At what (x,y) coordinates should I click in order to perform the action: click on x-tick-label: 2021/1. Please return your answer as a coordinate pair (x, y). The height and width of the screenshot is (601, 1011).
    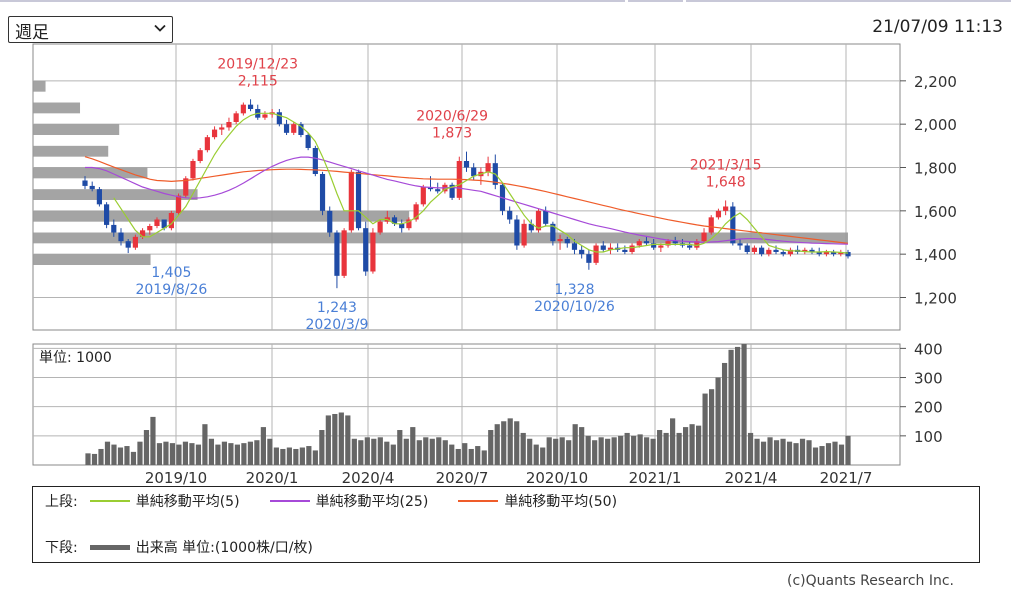
    Looking at the image, I should click on (655, 478).